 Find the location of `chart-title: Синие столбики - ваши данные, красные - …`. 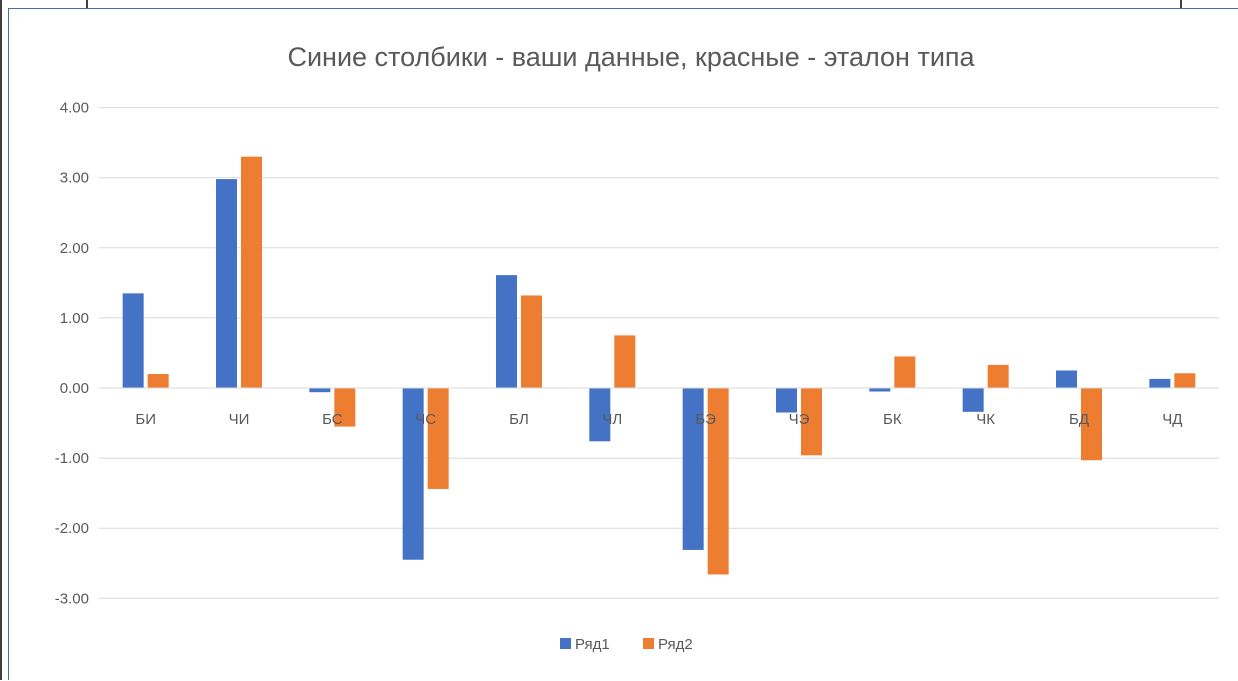

chart-title: Синие столбики - ваши данные, красные - … is located at coordinates (631, 57).